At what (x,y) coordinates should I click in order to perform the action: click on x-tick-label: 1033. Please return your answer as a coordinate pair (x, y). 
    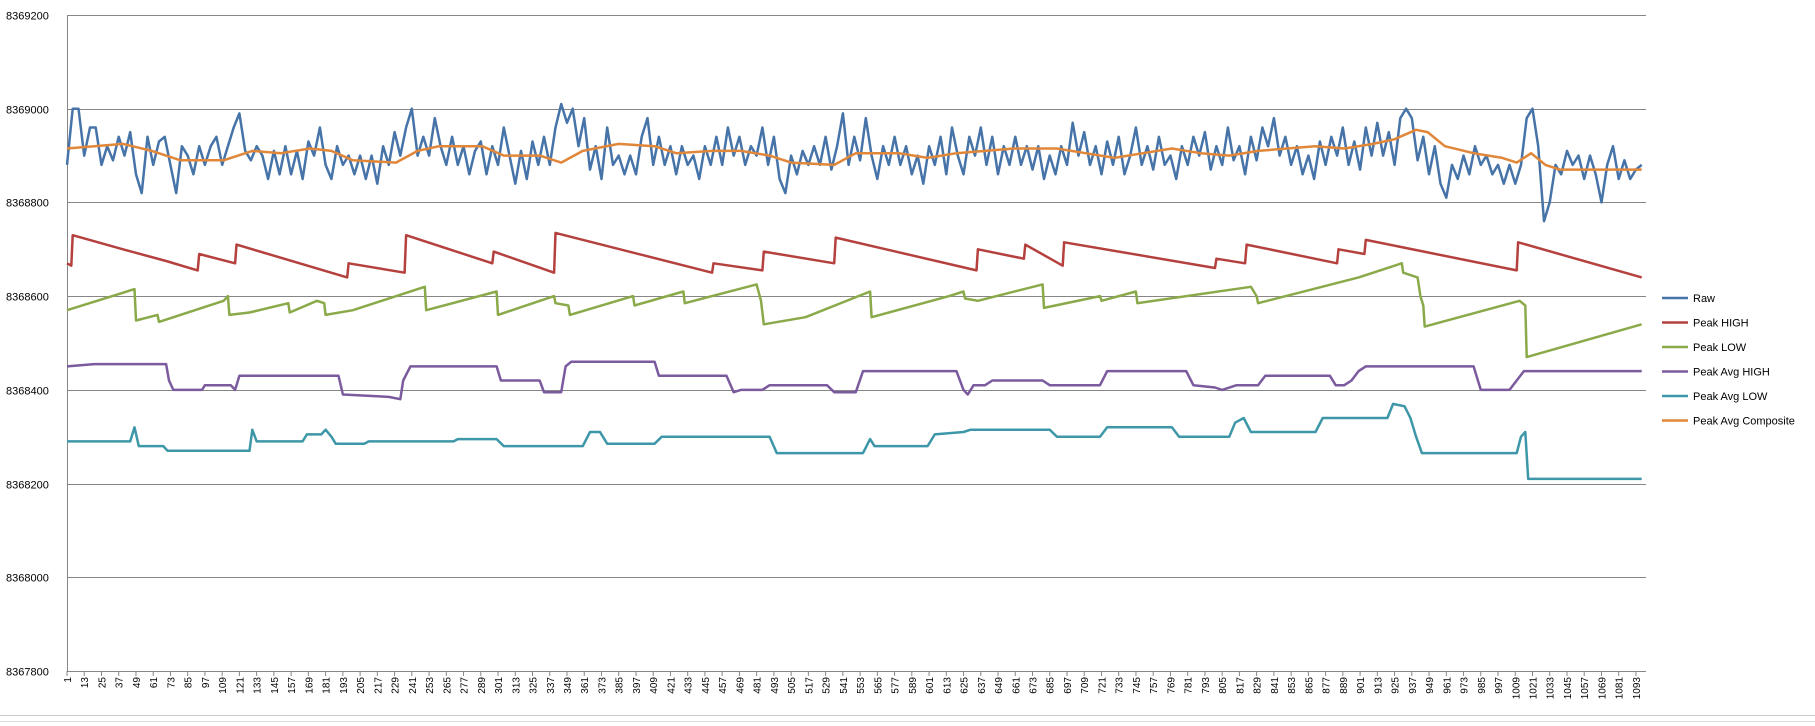
    Looking at the image, I should click on (1551, 688).